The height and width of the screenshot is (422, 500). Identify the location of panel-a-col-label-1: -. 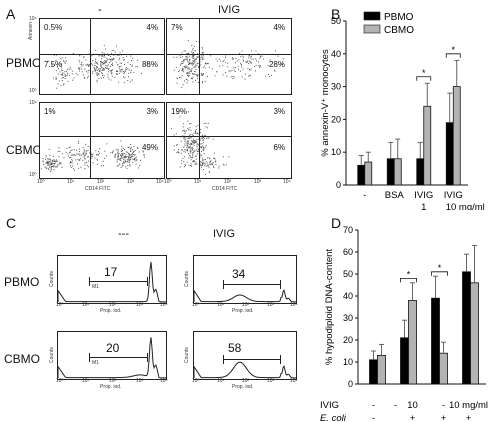
(100, 10).